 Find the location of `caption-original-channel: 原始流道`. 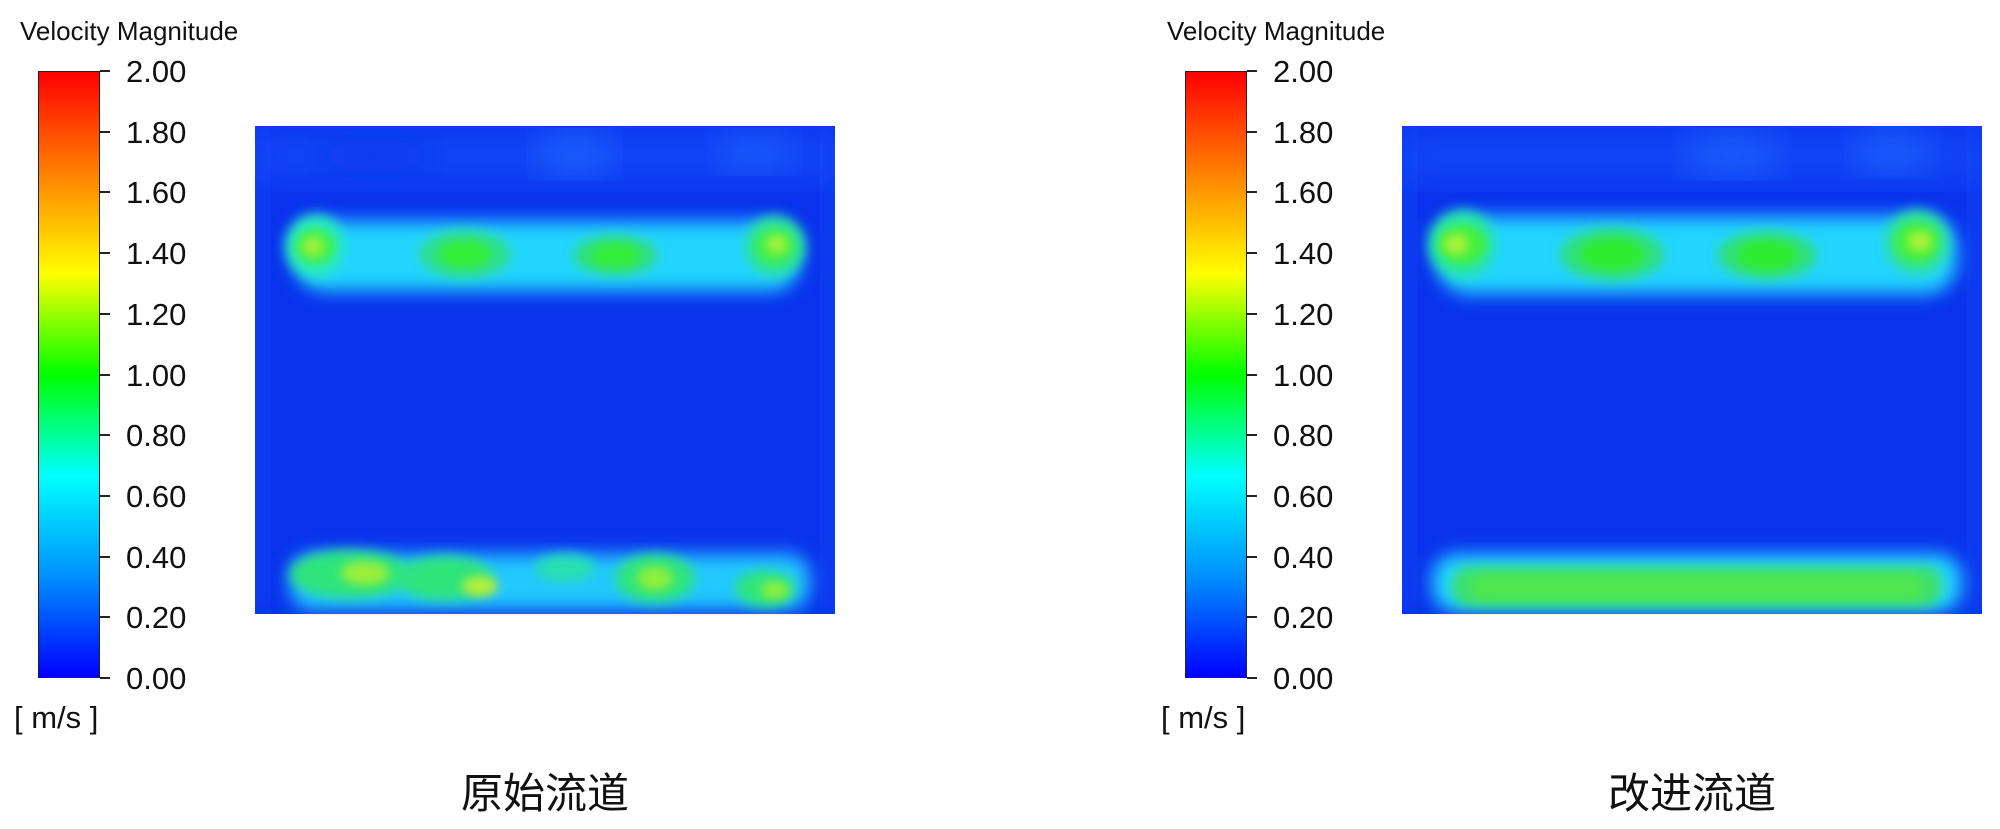

caption-original-channel: 原始流道 is located at coordinates (544, 793).